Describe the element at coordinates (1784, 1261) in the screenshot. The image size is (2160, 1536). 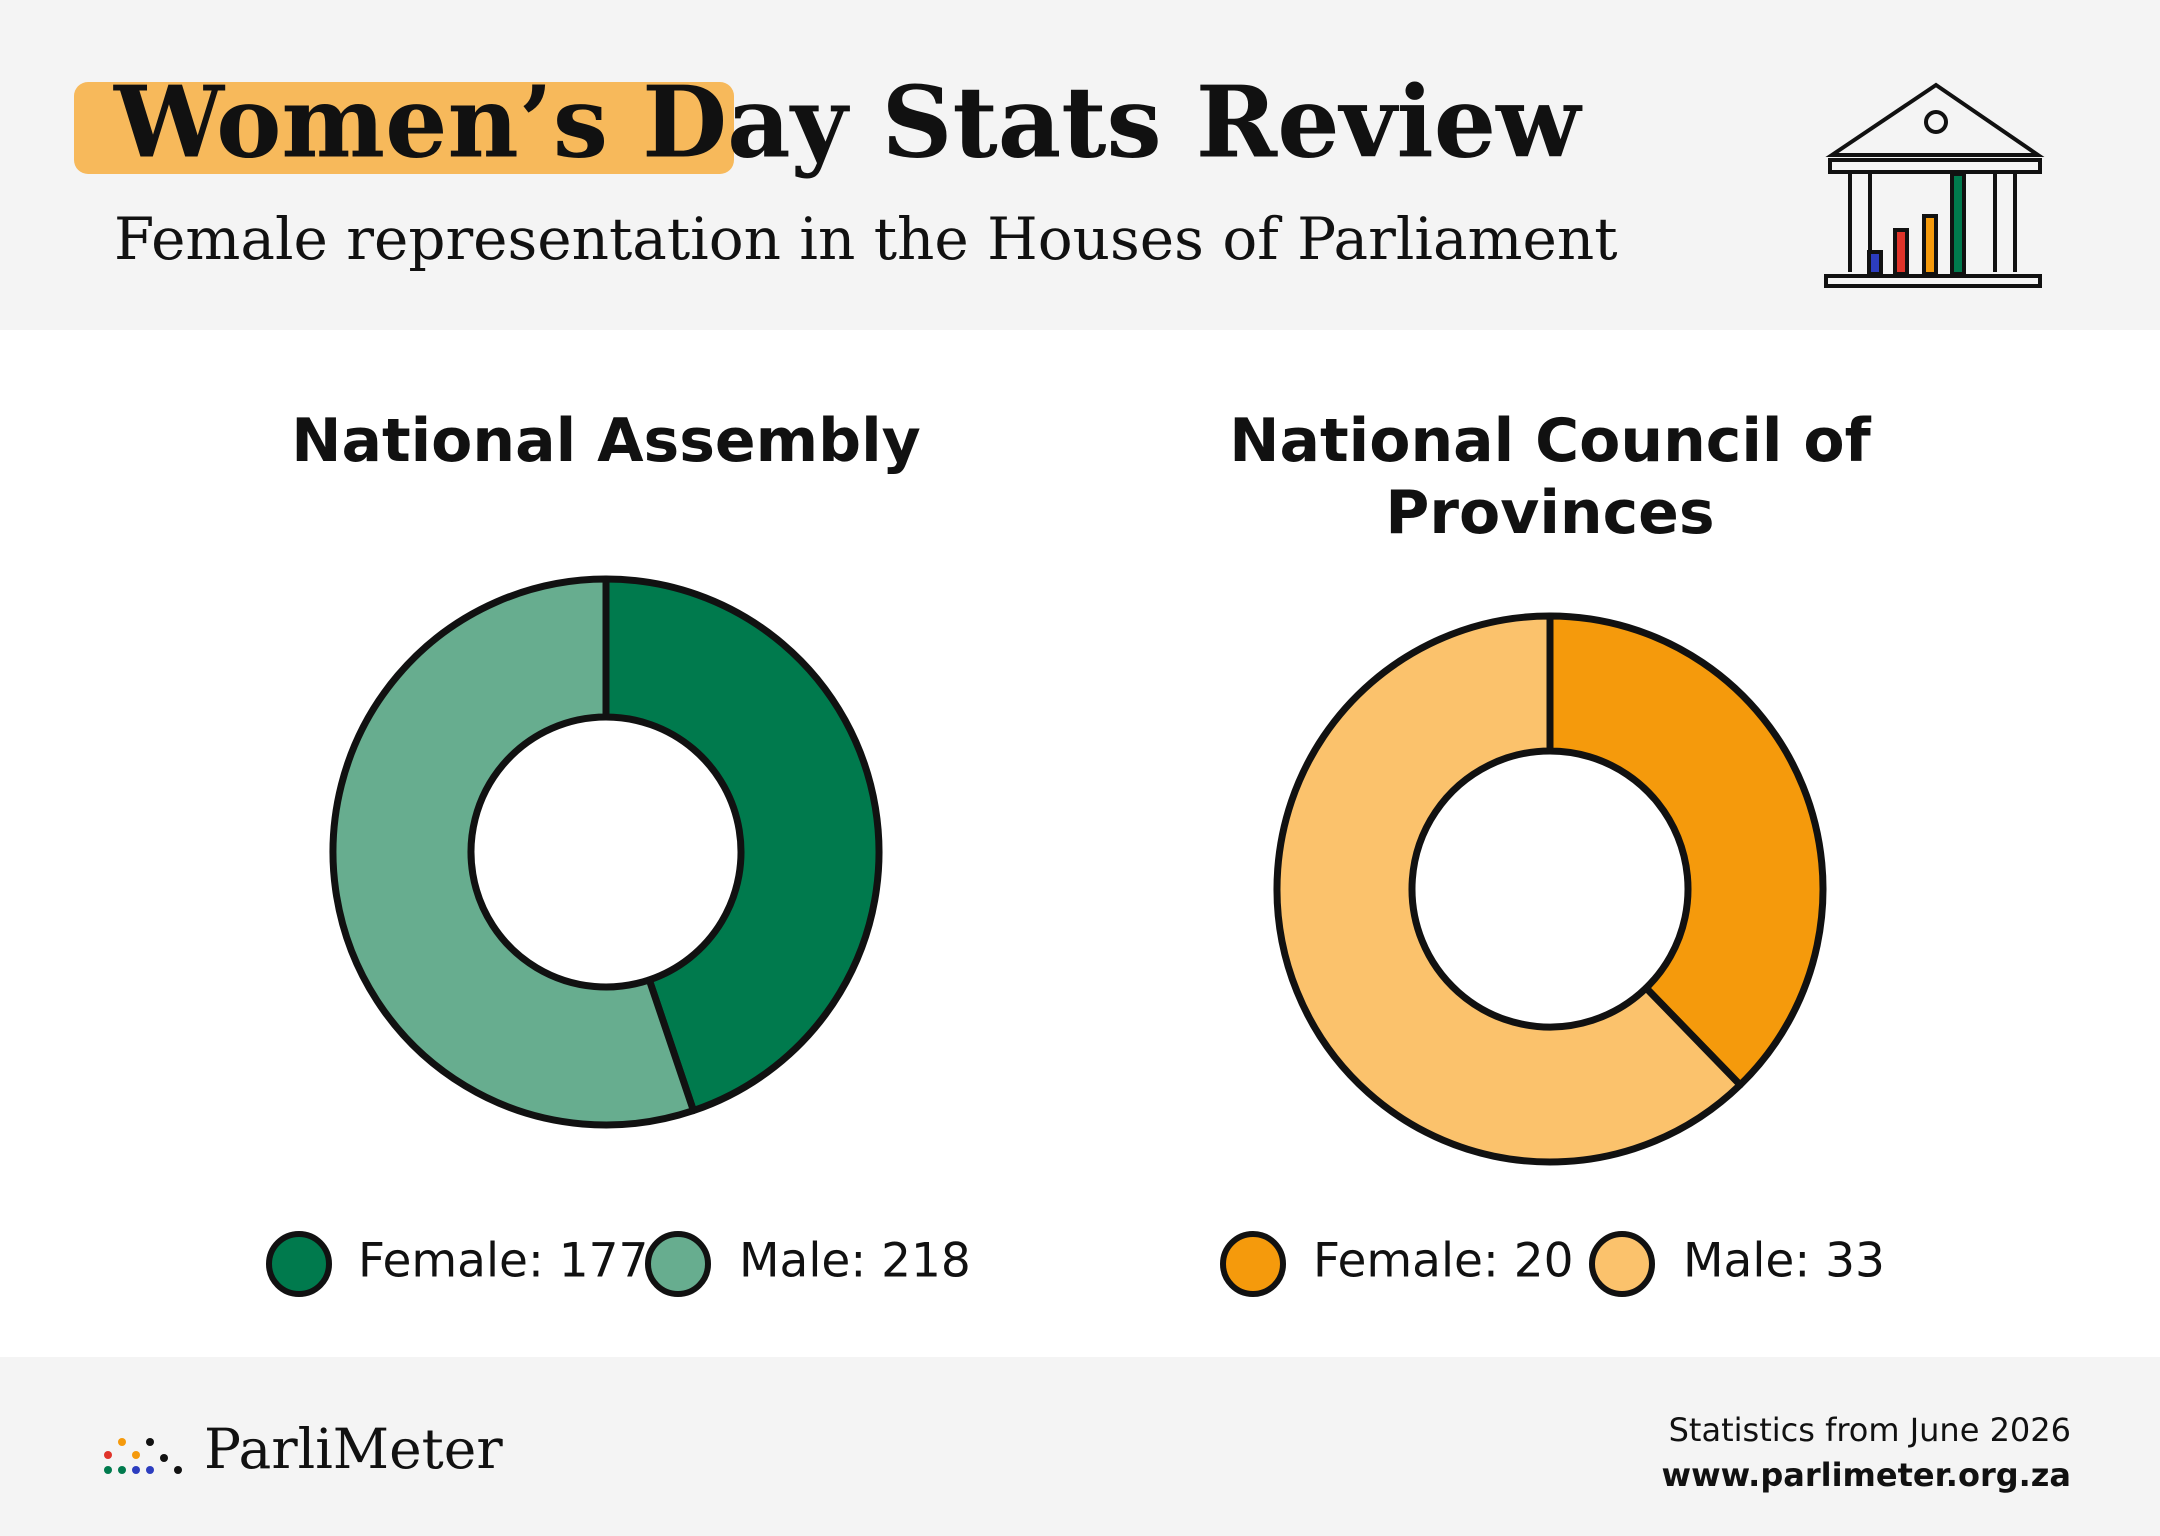
I see `legend-label: Male: 33` at that location.